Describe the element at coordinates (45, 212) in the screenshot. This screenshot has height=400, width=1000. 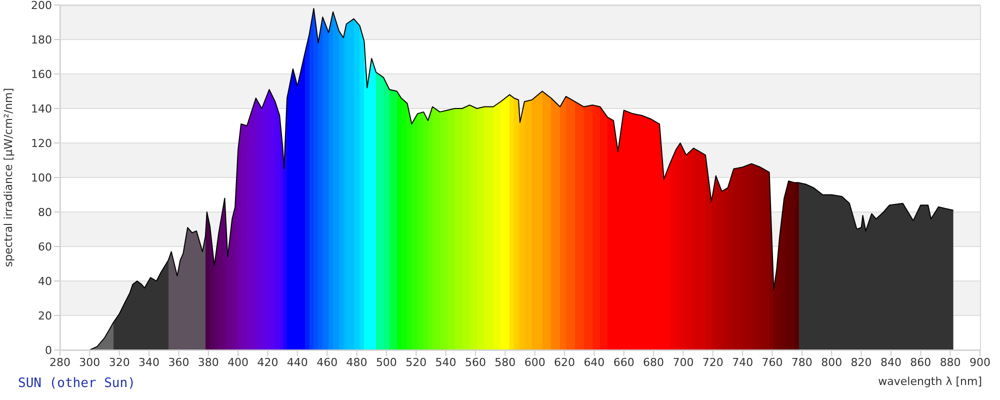
I see `y-tick-label: 80` at that location.